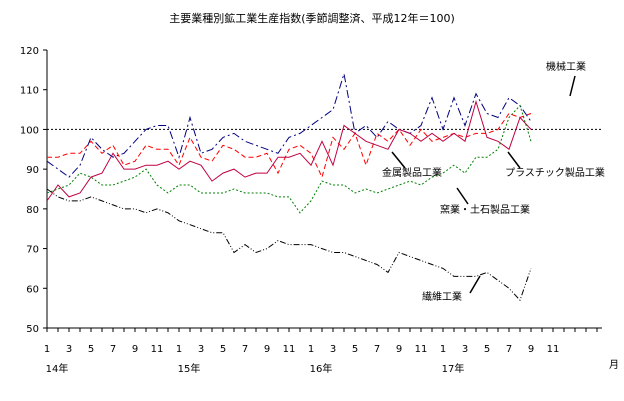 Image resolution: width=624 pixels, height=401 pixels. What do you see at coordinates (289, 145) in the screenshot?
I see `series-line` at bounding box center [289, 145].